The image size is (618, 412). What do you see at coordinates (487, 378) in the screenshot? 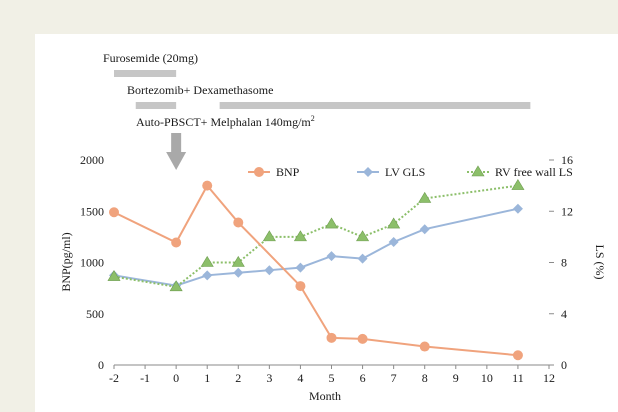
I see `x-tick-label: 10` at bounding box center [487, 378].